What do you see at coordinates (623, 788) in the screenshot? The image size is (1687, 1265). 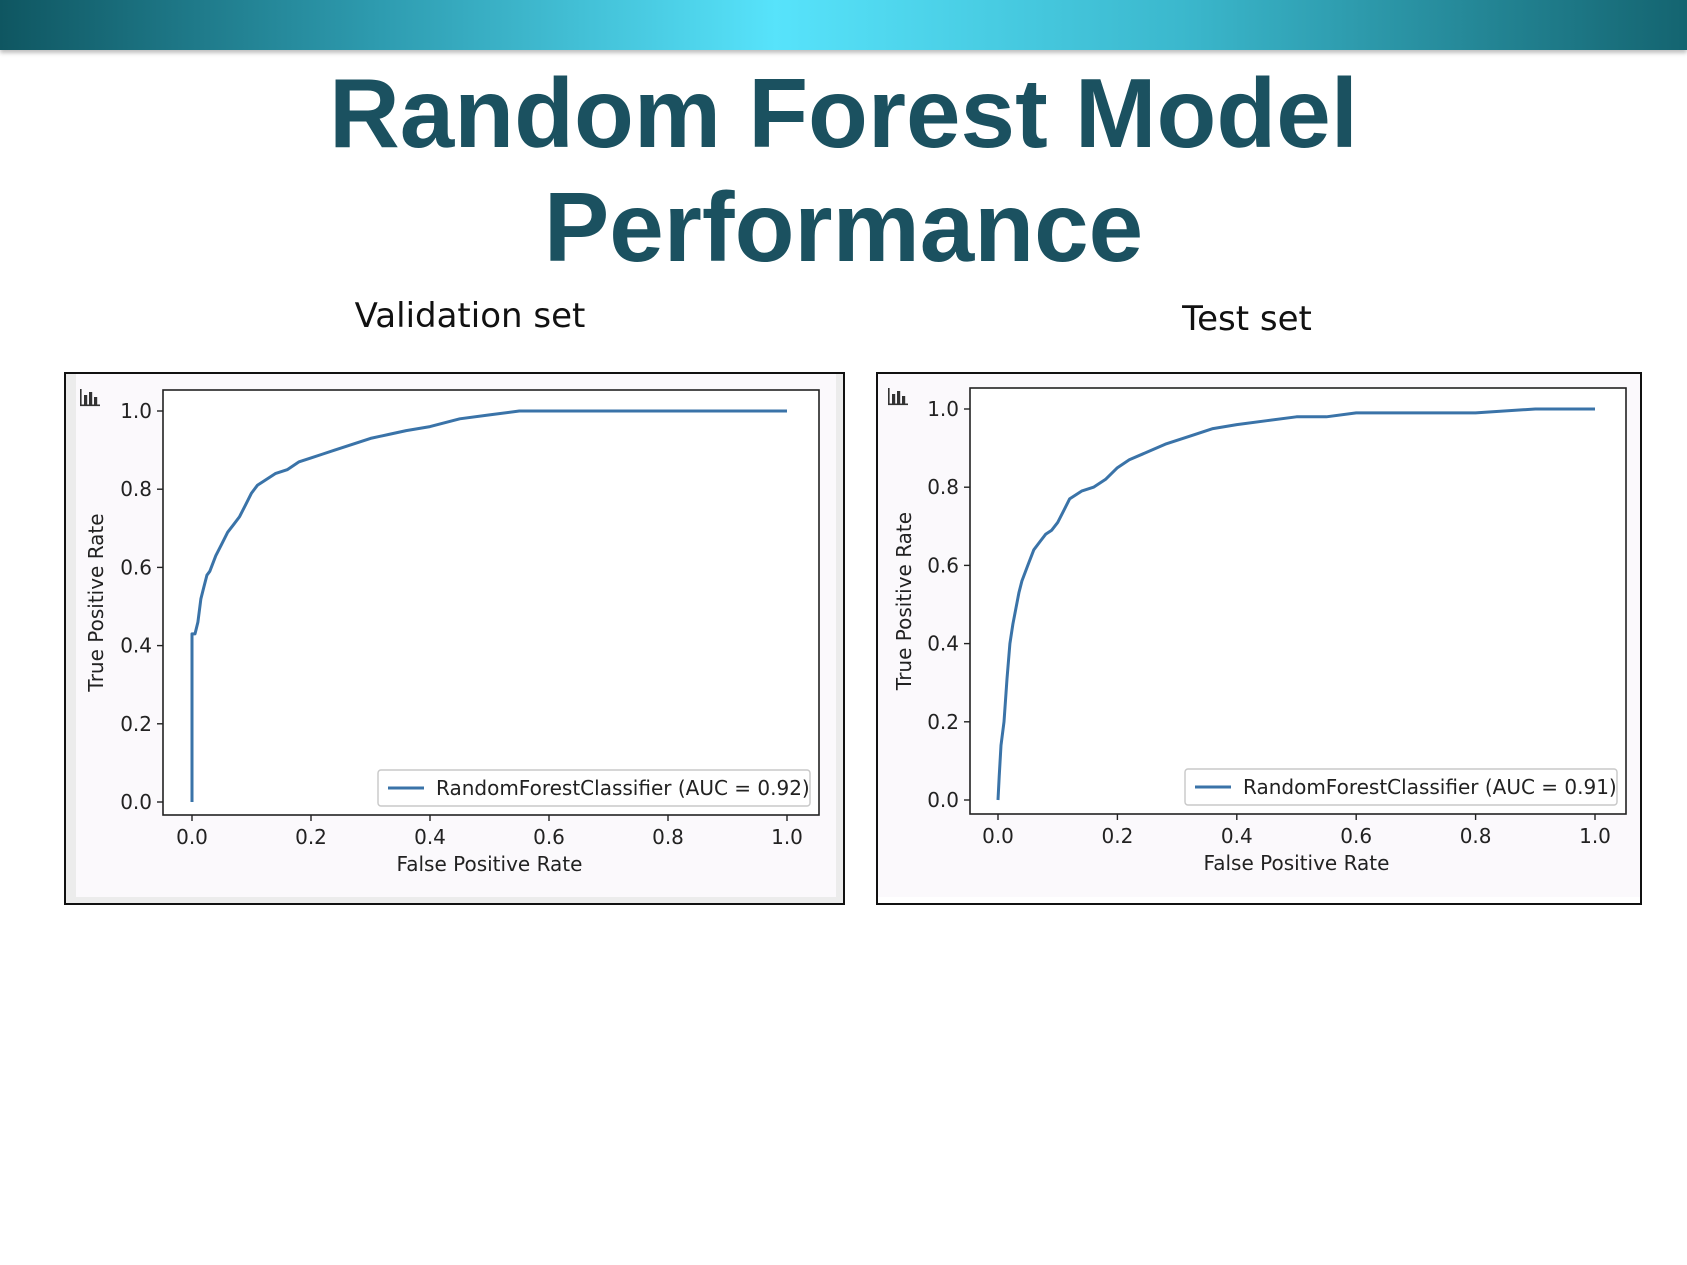 I see `legend-label: RandomForestClassifier (AUC = 0.92)` at bounding box center [623, 788].